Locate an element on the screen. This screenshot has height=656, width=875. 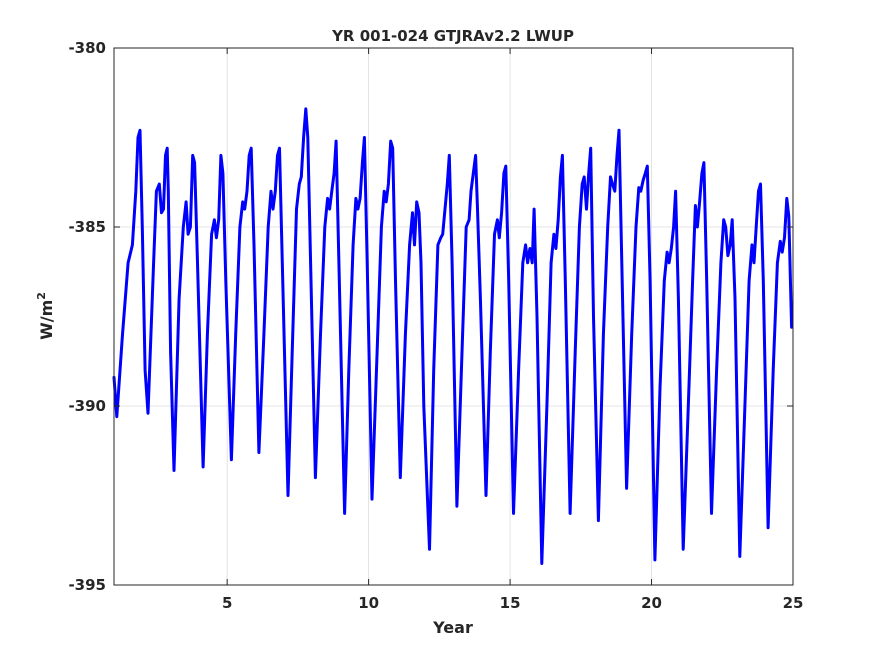
y-axis-label-main: W/m is located at coordinates (46, 320).